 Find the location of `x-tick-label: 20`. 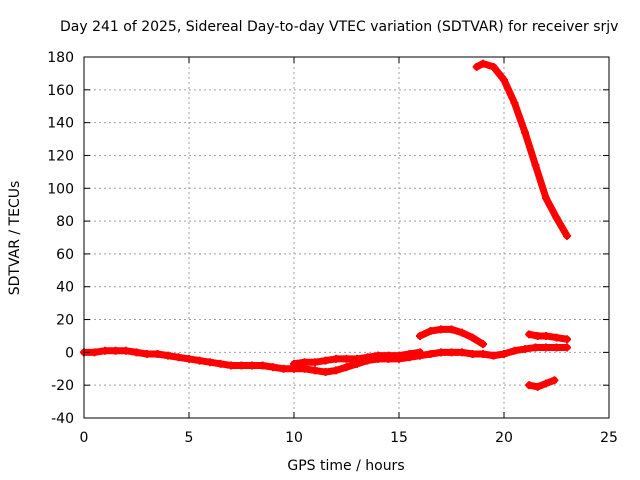

x-tick-label: 20 is located at coordinates (504, 438).